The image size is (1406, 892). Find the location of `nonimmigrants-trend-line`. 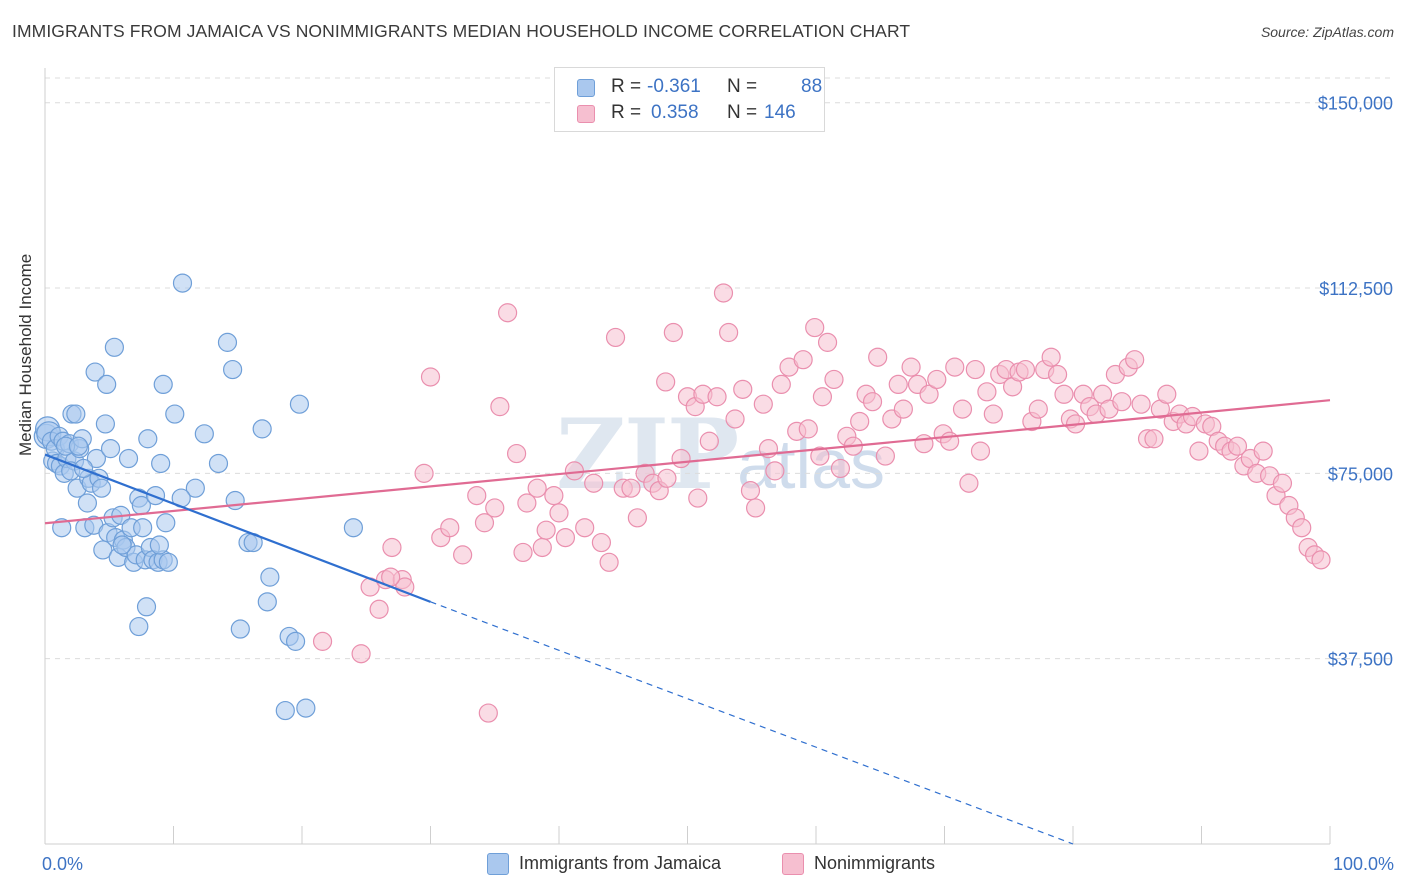

nonimmigrants-trend-line is located at coordinates (687, 462).